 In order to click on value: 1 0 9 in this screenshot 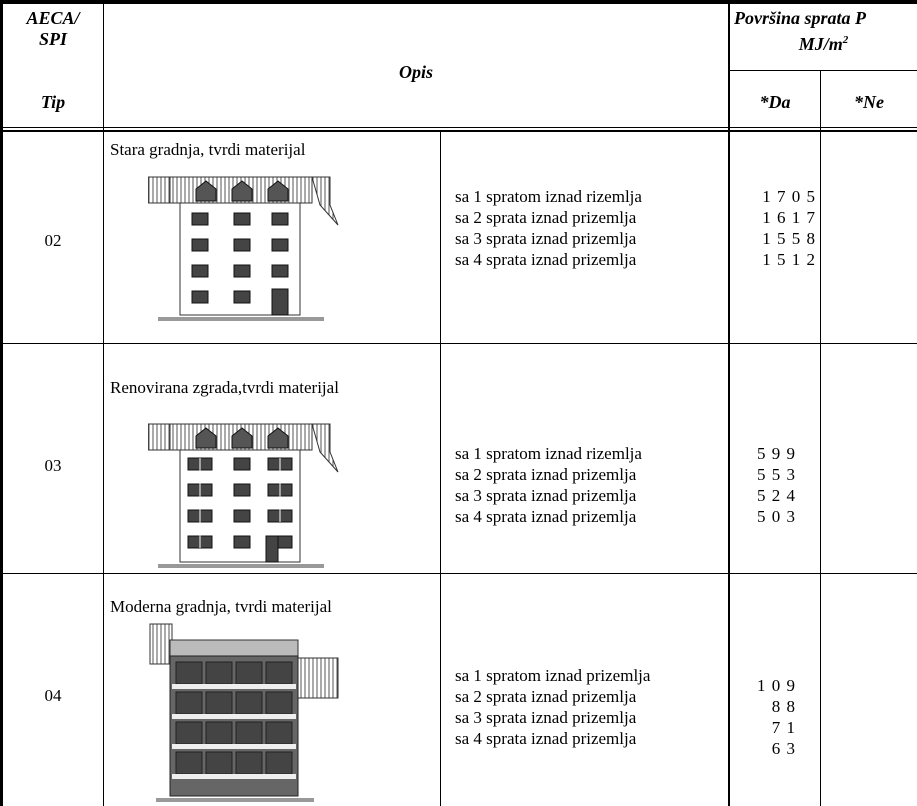, I will do `click(776, 685)`.